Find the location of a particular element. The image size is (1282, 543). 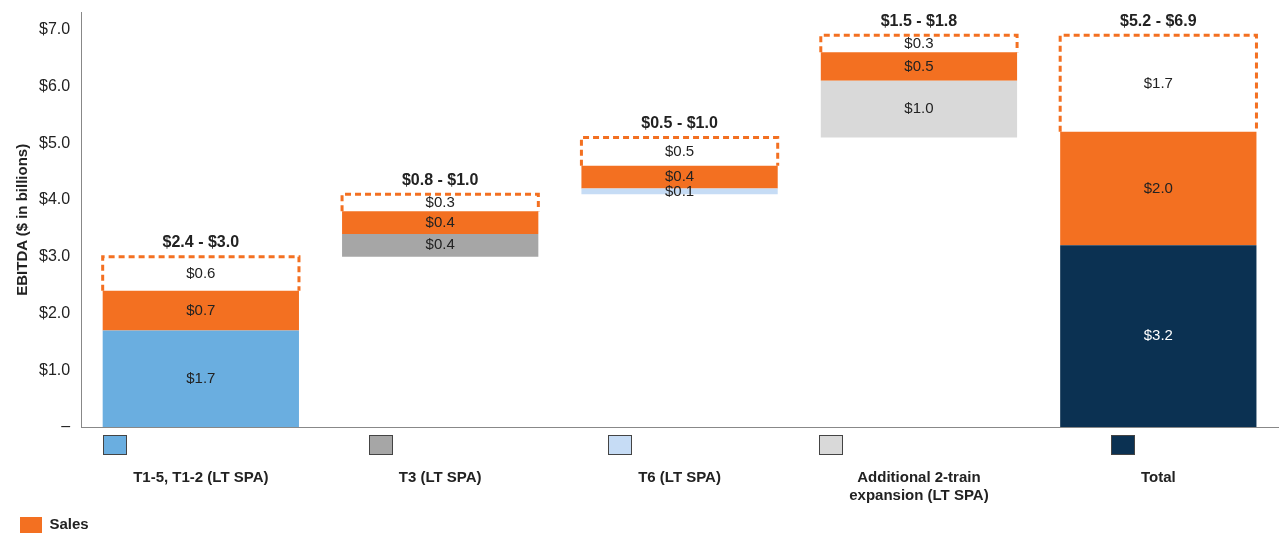

x-tick-label: T3 (LT SPA) is located at coordinates (440, 477).